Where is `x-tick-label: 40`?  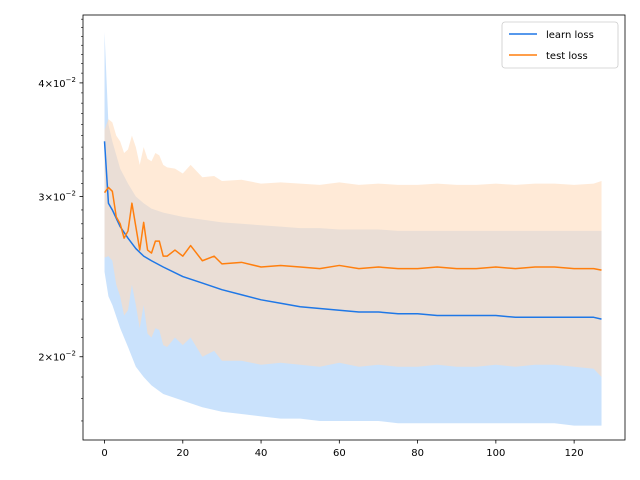
x-tick-label: 40 is located at coordinates (261, 453).